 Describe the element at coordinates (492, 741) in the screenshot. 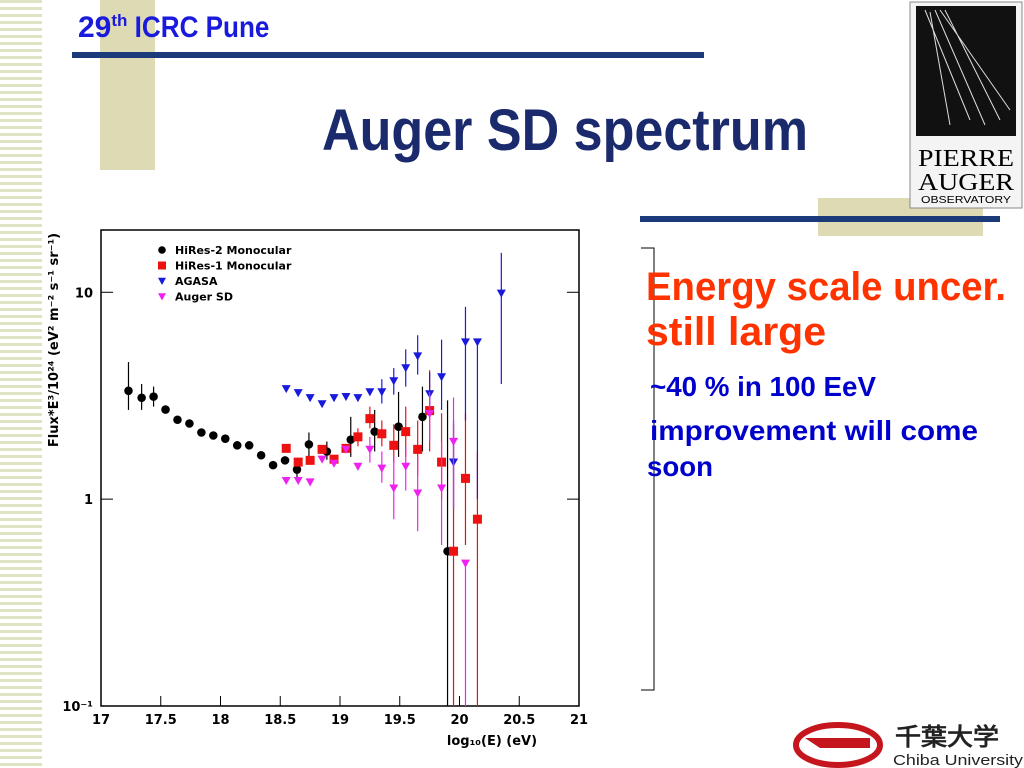

I see `x-axis-label: log₁₀(E) (eV)` at that location.